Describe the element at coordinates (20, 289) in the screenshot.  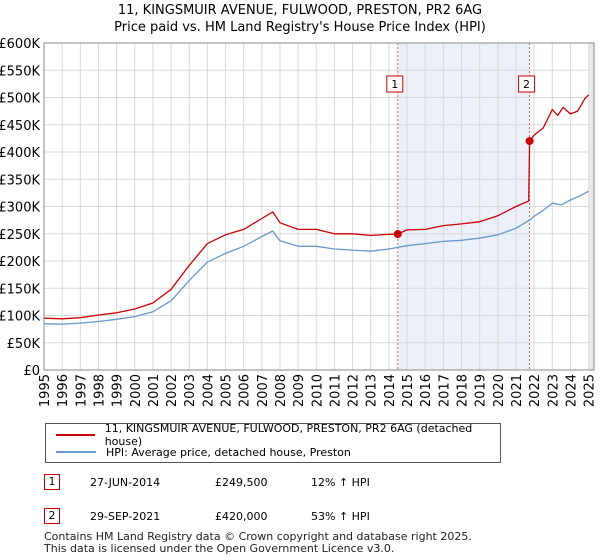
I see `y-tick-label: £150K` at that location.